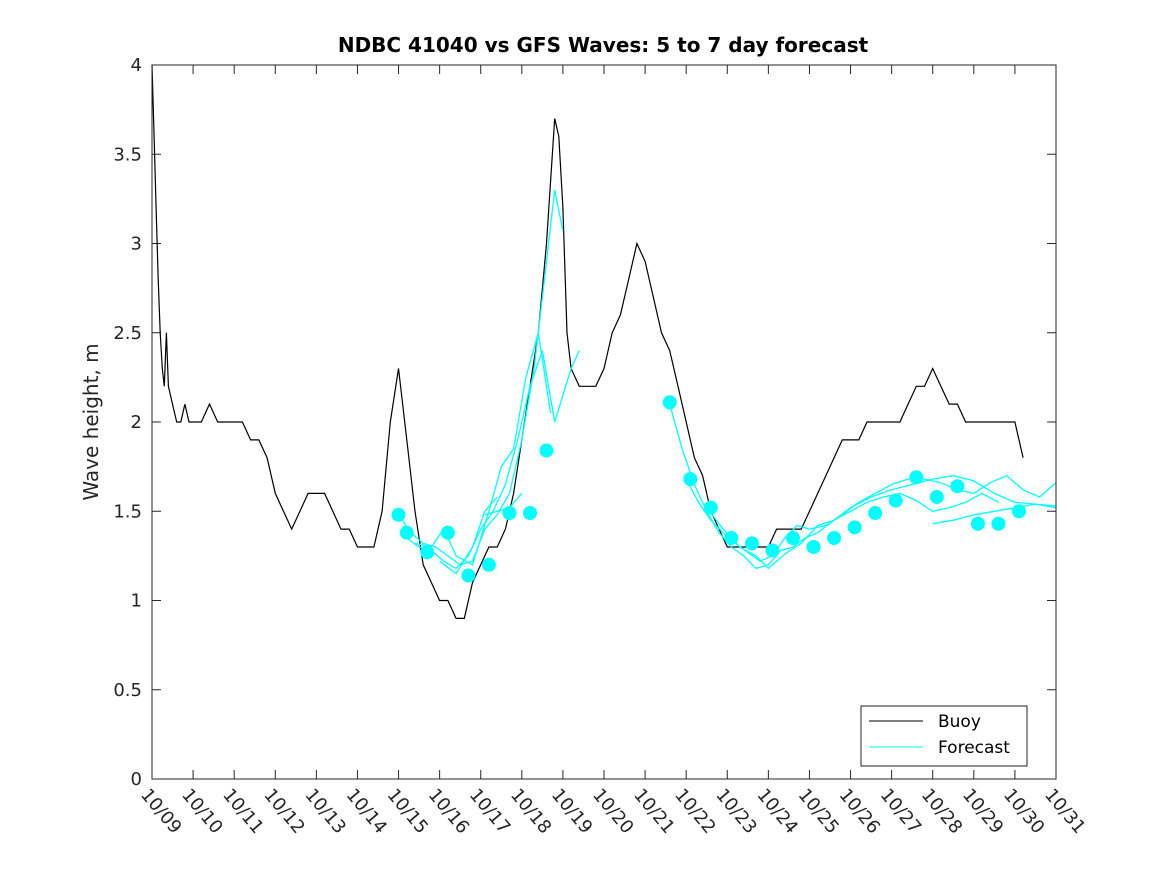 The image size is (1167, 875). I want to click on legend-buoy-label: Buoy, so click(959, 722).